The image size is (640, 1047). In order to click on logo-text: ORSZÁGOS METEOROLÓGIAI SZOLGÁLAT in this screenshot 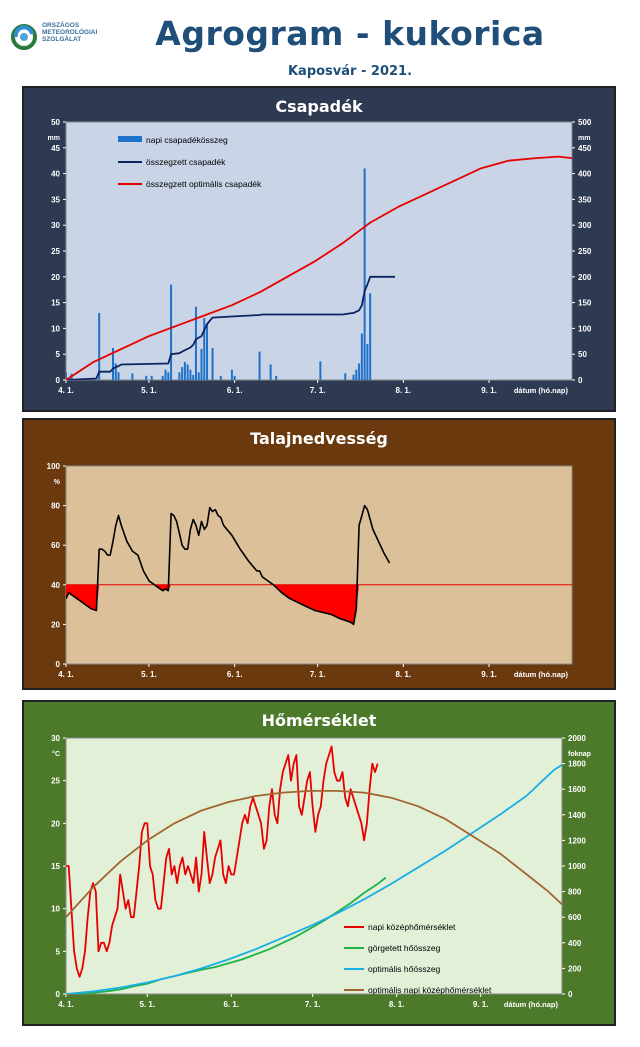, I will do `click(69, 32)`.